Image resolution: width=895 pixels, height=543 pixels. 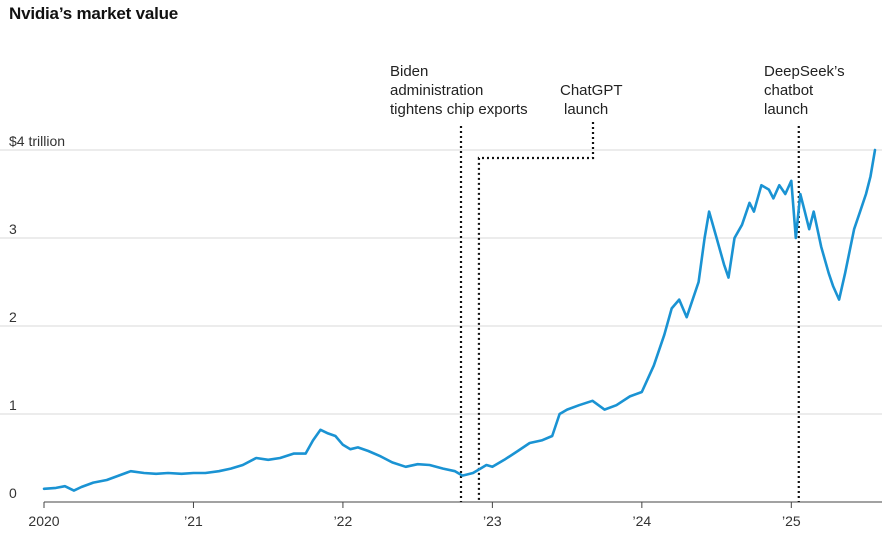 What do you see at coordinates (459, 109) in the screenshot?
I see `annotation-label-line: tightens chip exports` at bounding box center [459, 109].